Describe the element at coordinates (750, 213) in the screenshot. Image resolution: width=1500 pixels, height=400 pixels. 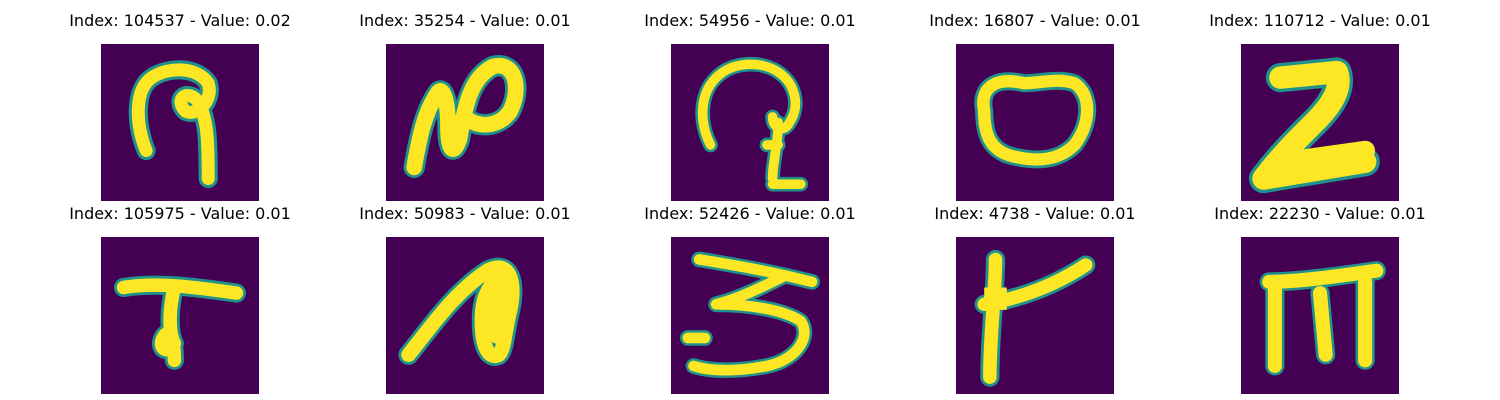
I see `panel-title: Index: 52426 - Value: 0.01` at that location.